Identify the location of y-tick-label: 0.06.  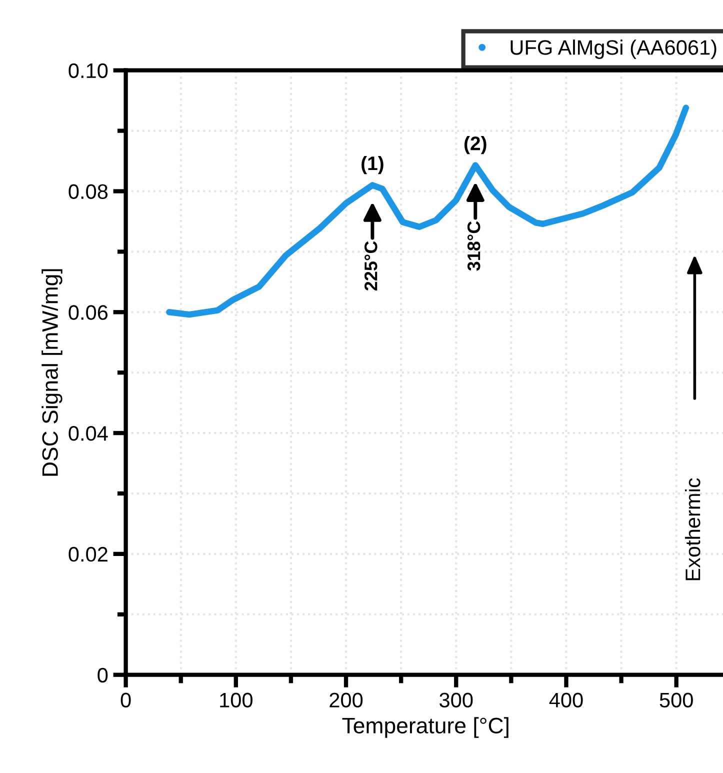
(88, 312).